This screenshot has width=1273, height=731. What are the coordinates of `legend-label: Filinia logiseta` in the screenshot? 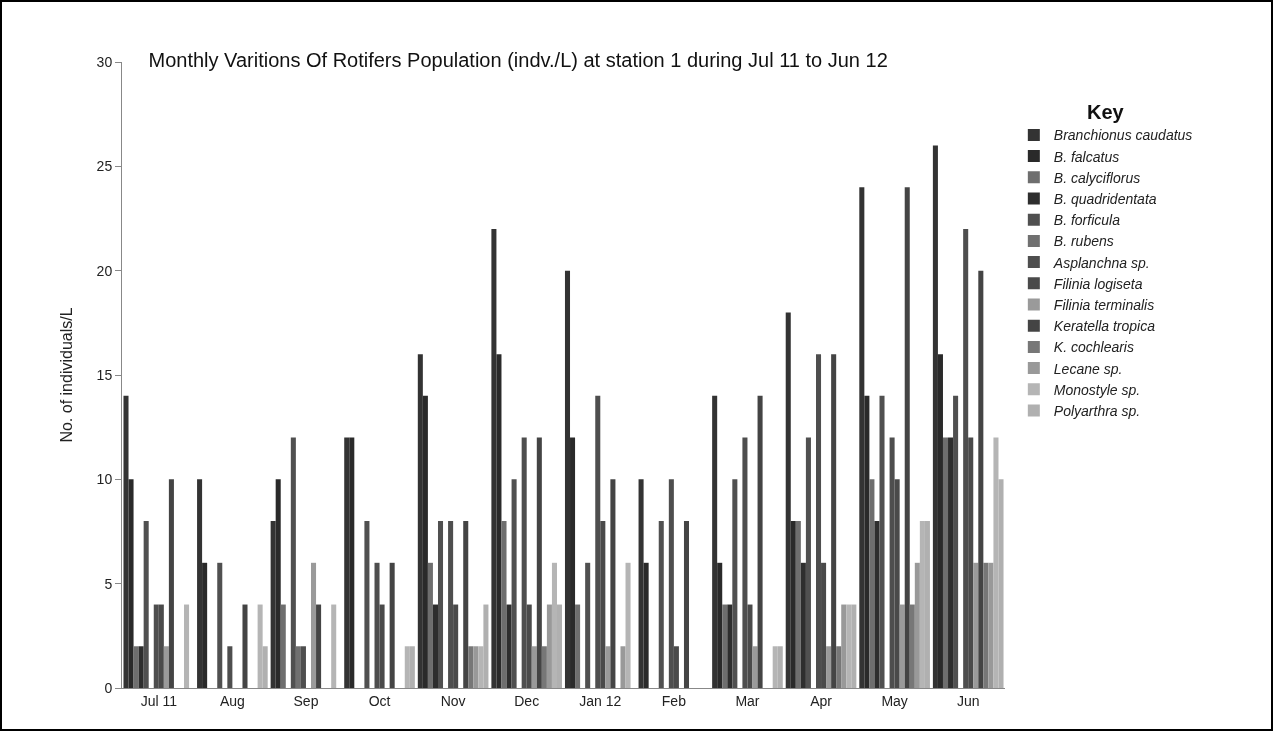 It's located at (1098, 283).